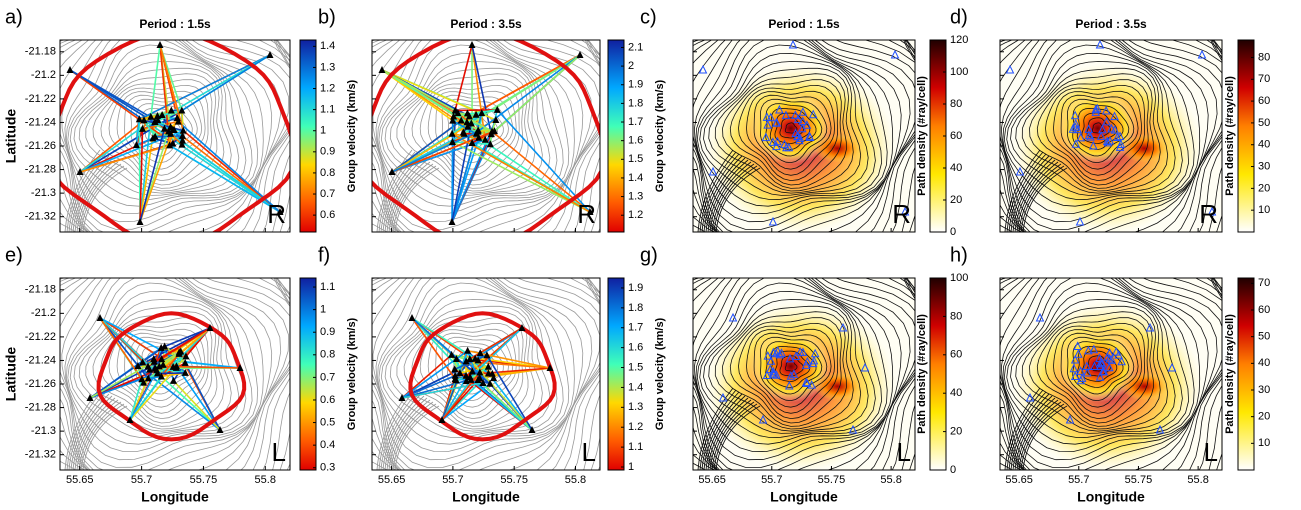 The image size is (1301, 510). Describe the element at coordinates (635, 328) in the screenshot. I see `colorbar-tick-label: 1.7` at that location.